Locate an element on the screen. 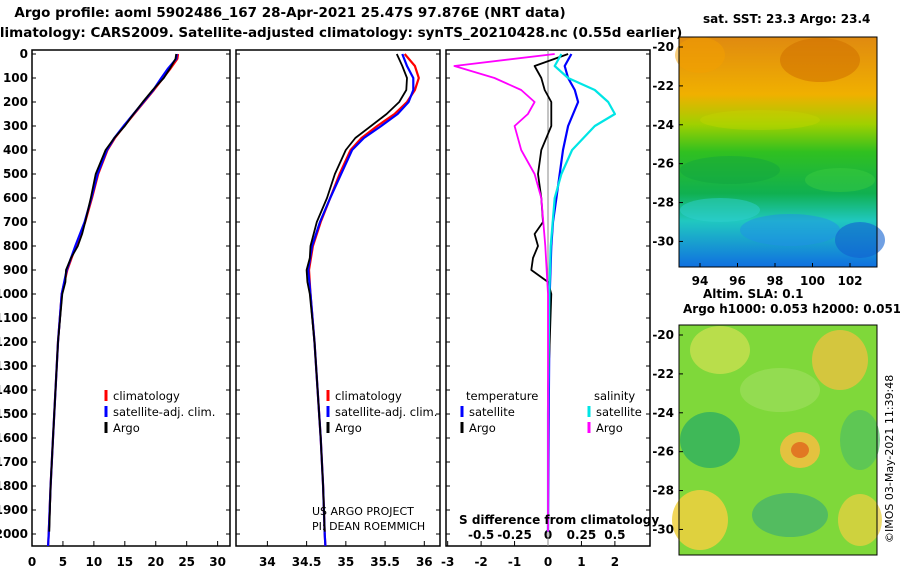 The image size is (900, 580). depth-tick-label: 500 is located at coordinates (15, 174).